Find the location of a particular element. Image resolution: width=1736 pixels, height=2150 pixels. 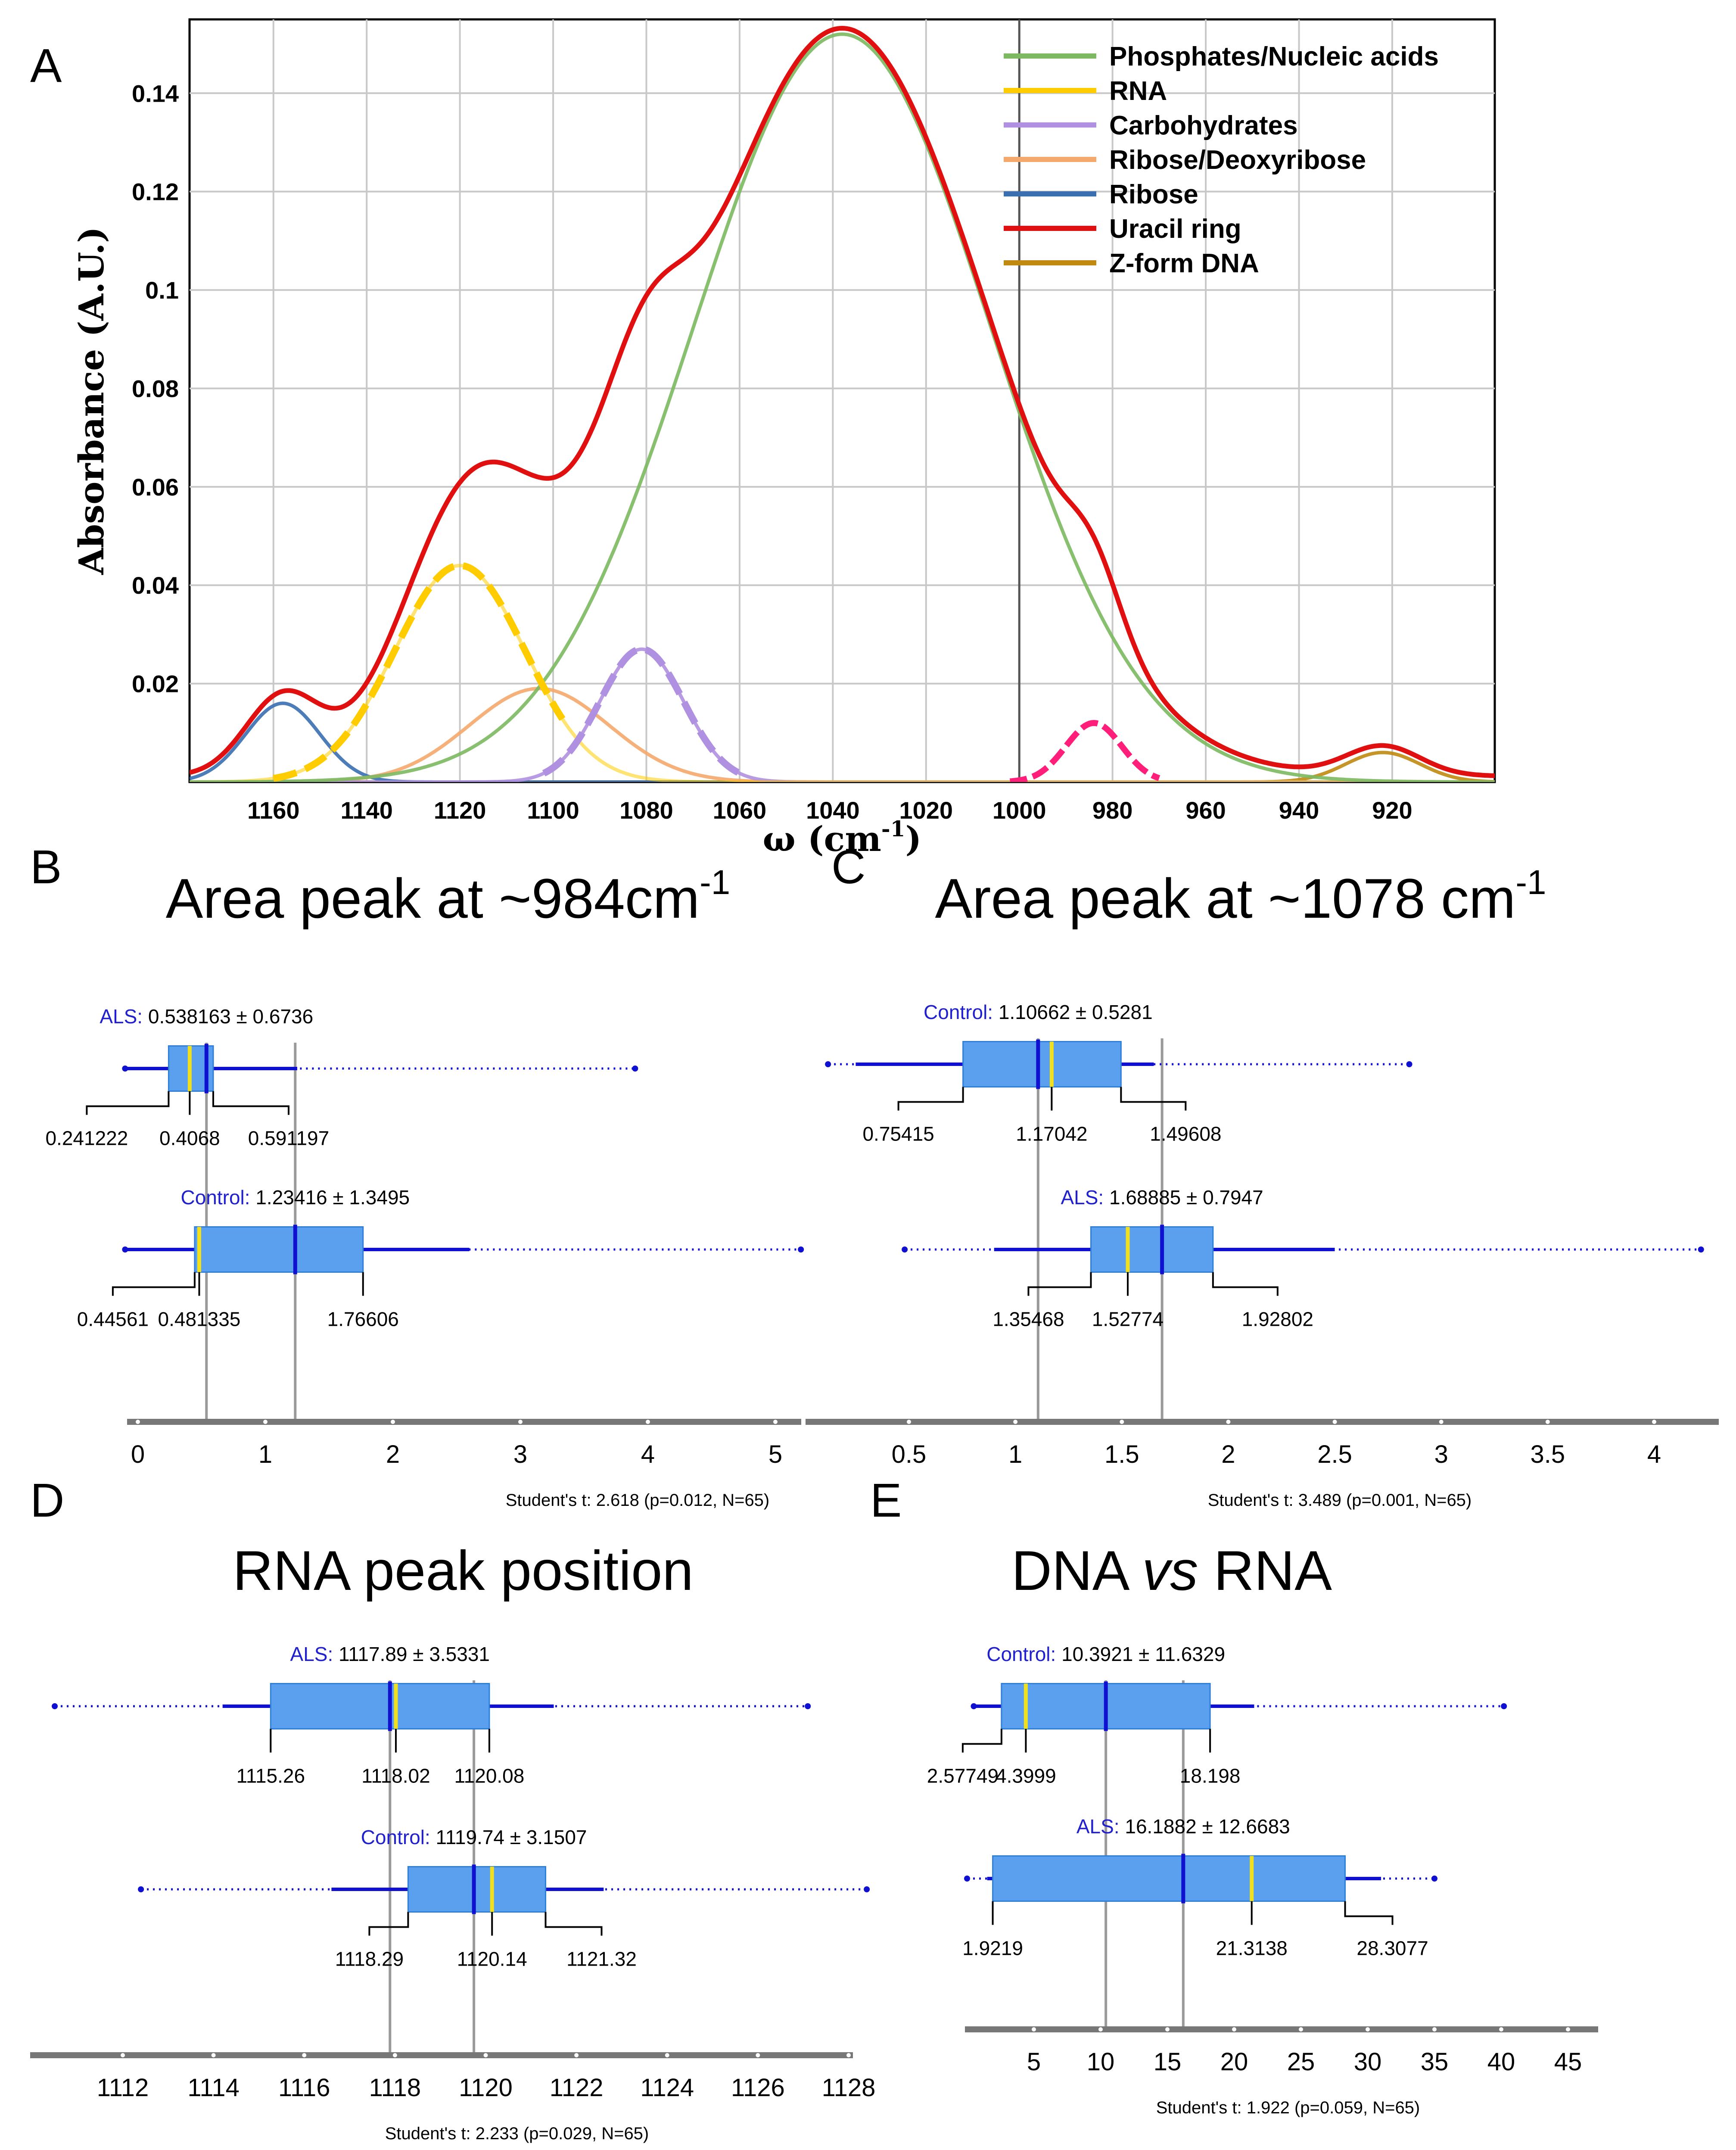

x-tick-label: 1140 is located at coordinates (366, 810).